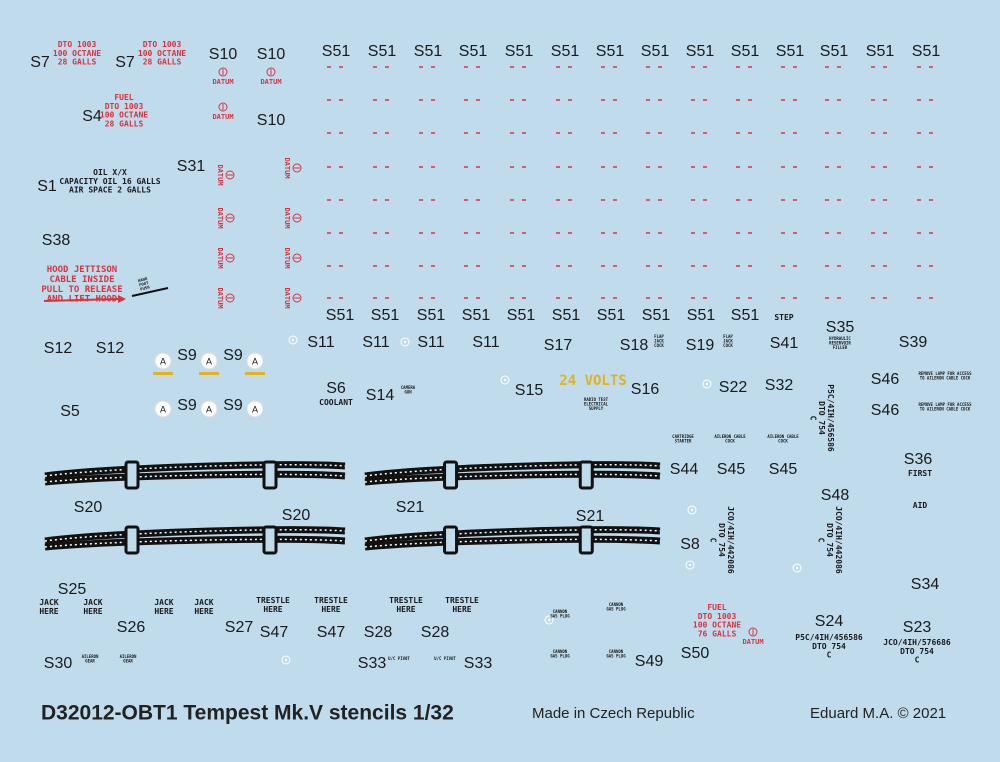 The height and width of the screenshot is (762, 1000). What do you see at coordinates (110, 190) in the screenshot?
I see `stencil-line: AIR SPACE 2 GALLS` at bounding box center [110, 190].